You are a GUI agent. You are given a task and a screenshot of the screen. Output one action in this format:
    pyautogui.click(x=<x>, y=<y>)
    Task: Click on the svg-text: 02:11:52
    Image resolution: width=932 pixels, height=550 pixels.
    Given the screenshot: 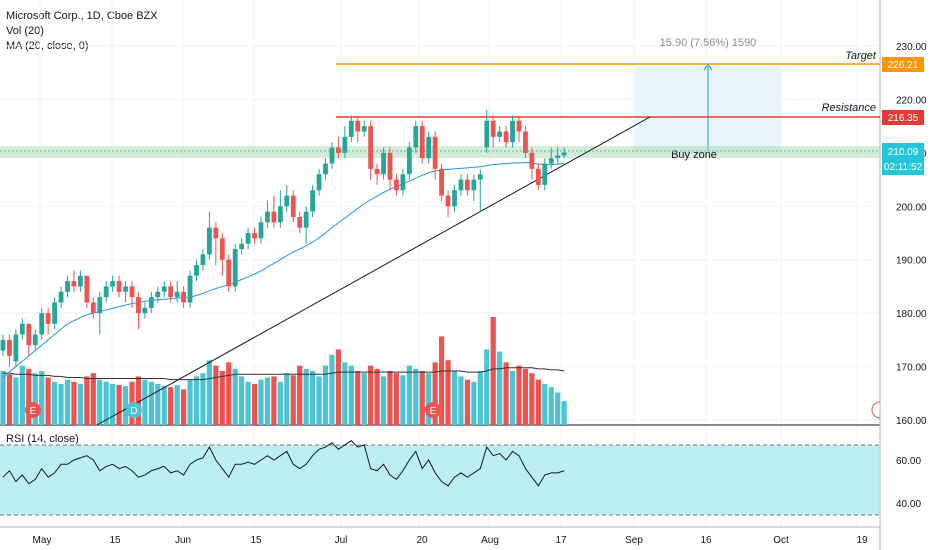 What is the action you would take?
    pyautogui.click(x=903, y=167)
    